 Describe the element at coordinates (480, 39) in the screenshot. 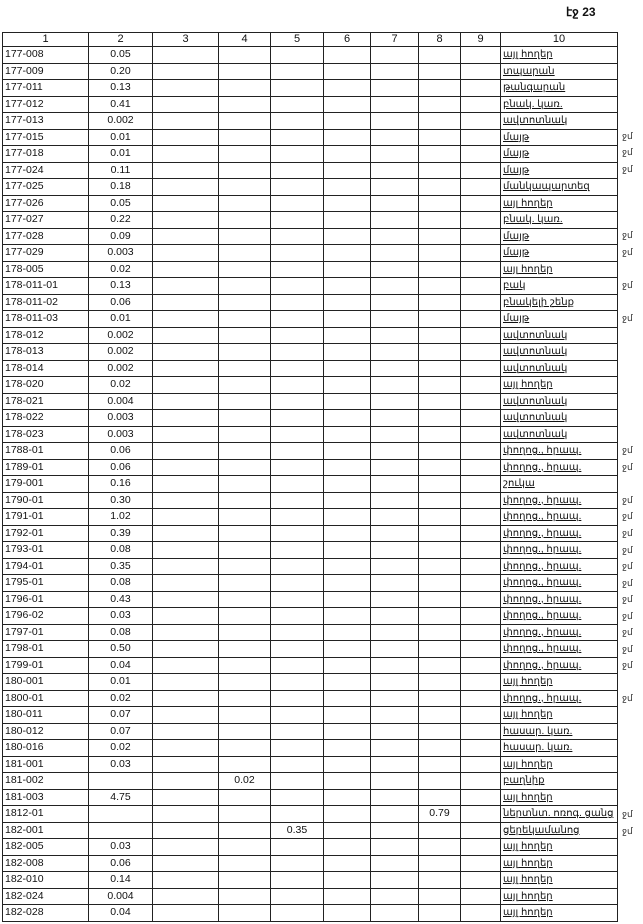

I see `column-header-9: 9` at that location.